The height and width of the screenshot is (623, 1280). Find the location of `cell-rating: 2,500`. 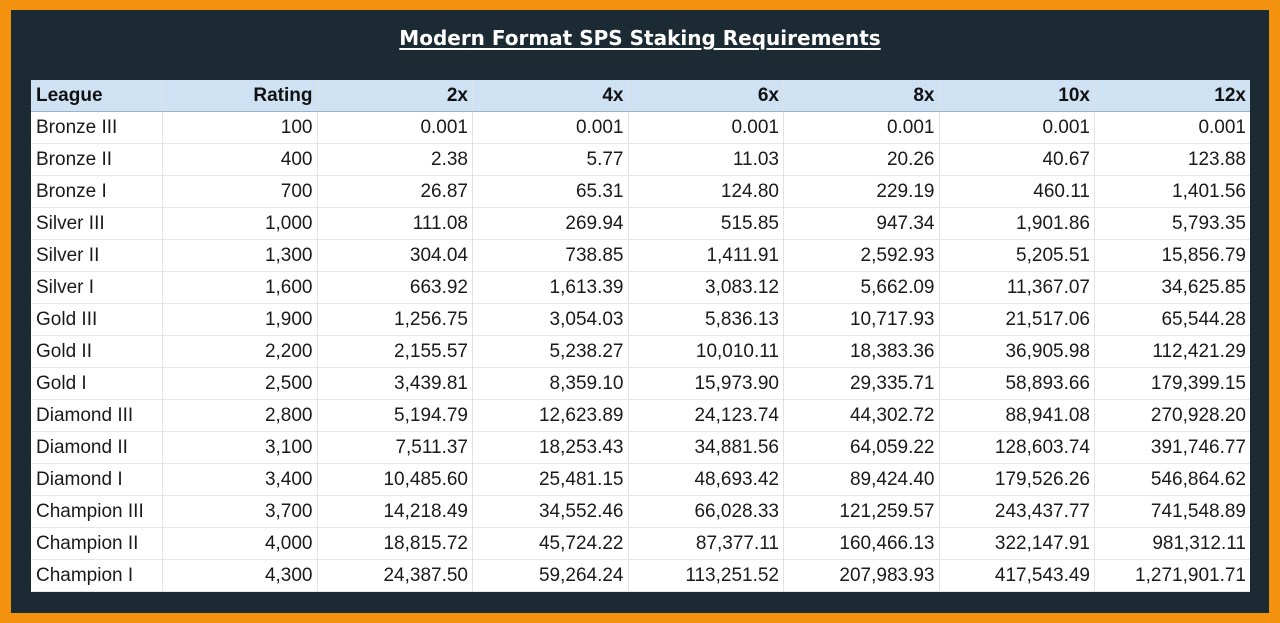

cell-rating: 2,500 is located at coordinates (240, 383).